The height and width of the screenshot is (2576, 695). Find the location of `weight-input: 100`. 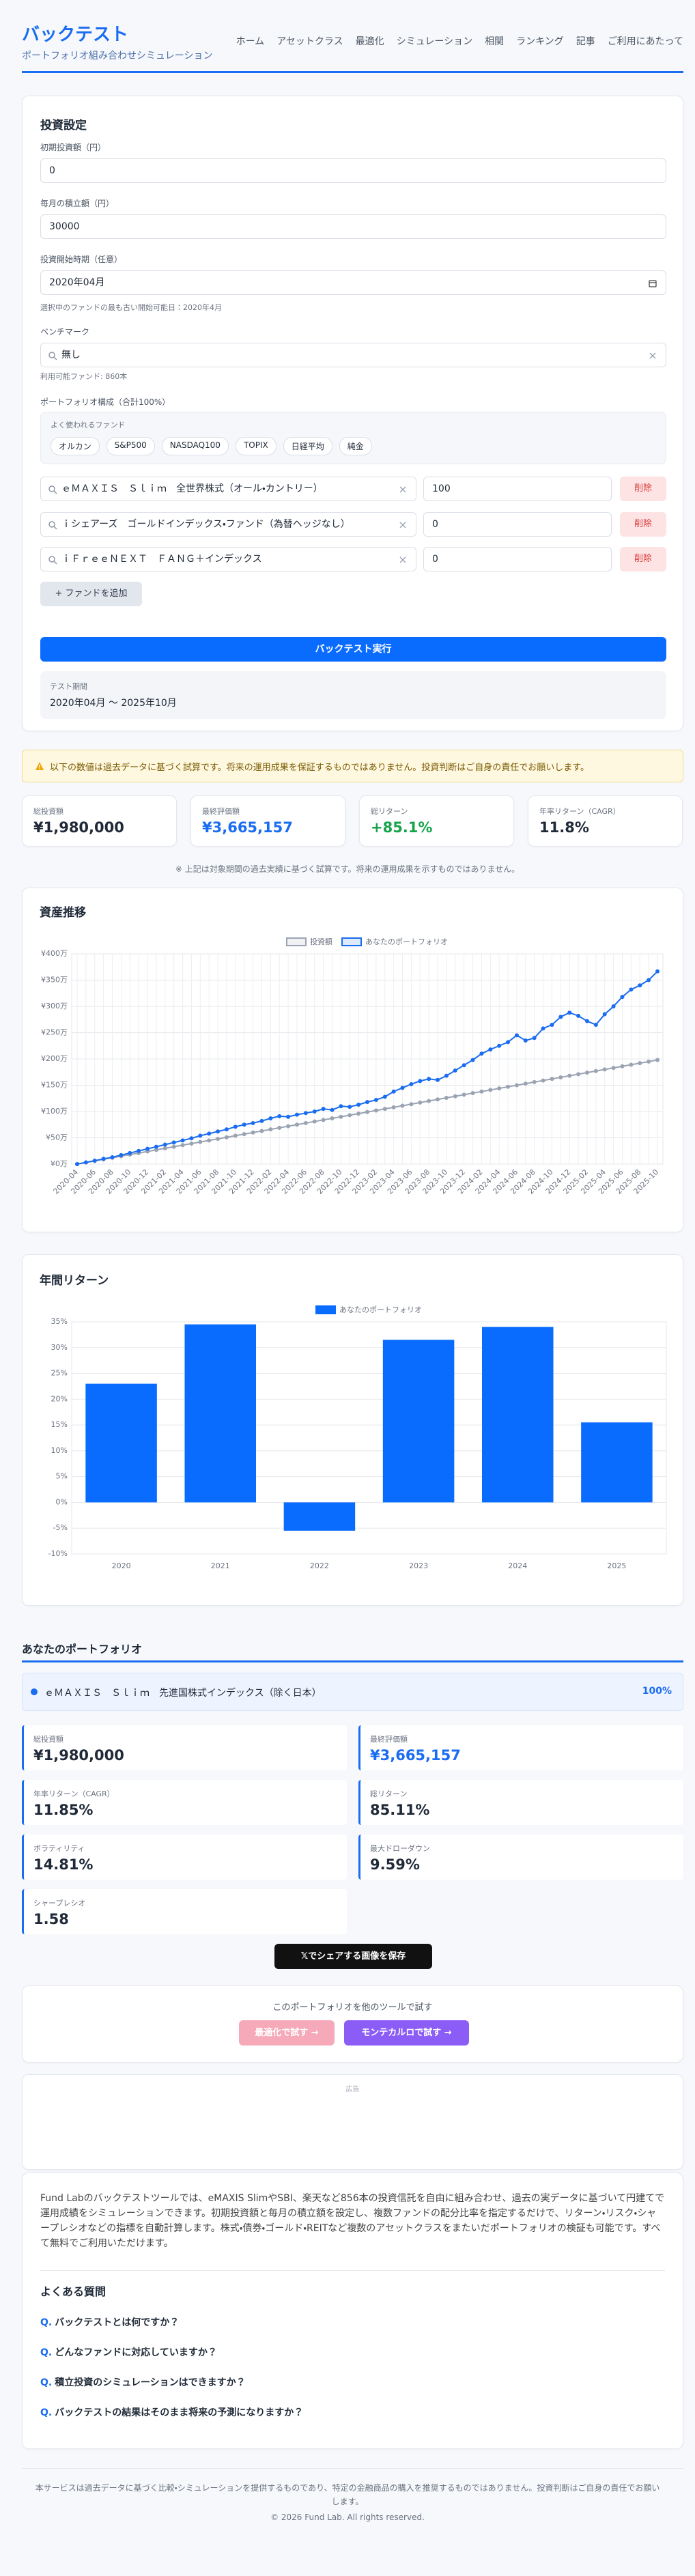

weight-input: 100 is located at coordinates (517, 489).